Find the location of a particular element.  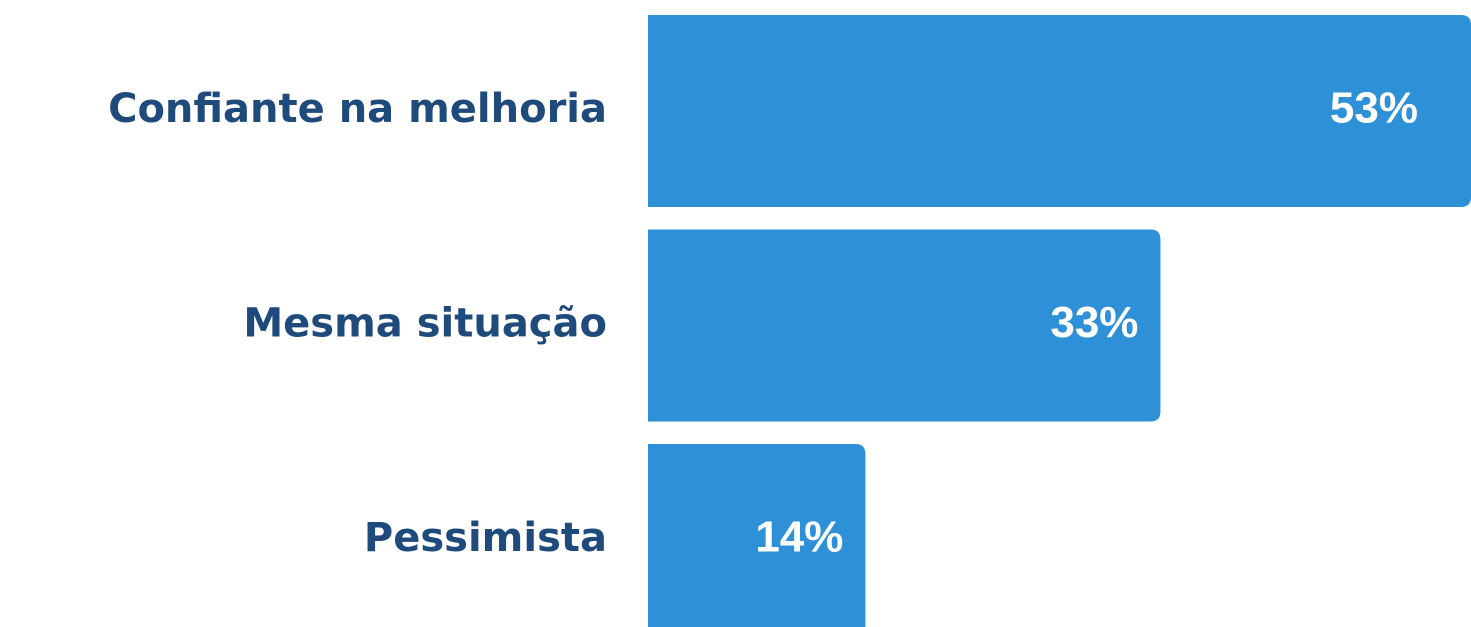

value-label: 53% is located at coordinates (1374, 108).